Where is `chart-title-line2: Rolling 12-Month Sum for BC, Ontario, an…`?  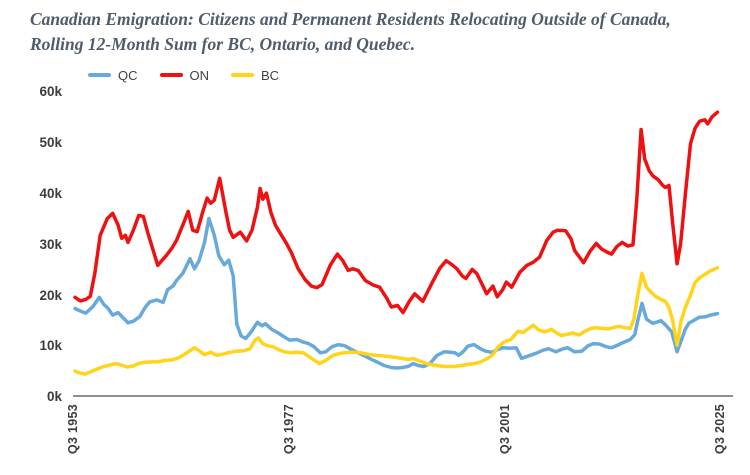 chart-title-line2: Rolling 12-Month Sum for BC, Ontario, an… is located at coordinates (223, 44).